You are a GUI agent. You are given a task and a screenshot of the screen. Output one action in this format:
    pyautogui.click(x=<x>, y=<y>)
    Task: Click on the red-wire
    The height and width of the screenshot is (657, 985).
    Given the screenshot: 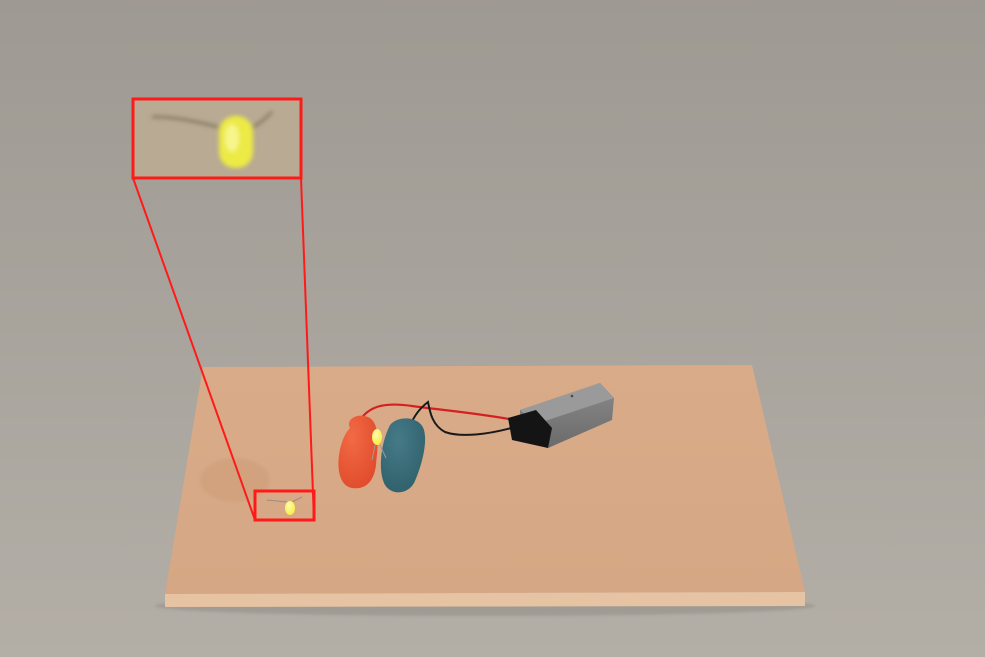 What is the action you would take?
    pyautogui.click(x=435, y=416)
    